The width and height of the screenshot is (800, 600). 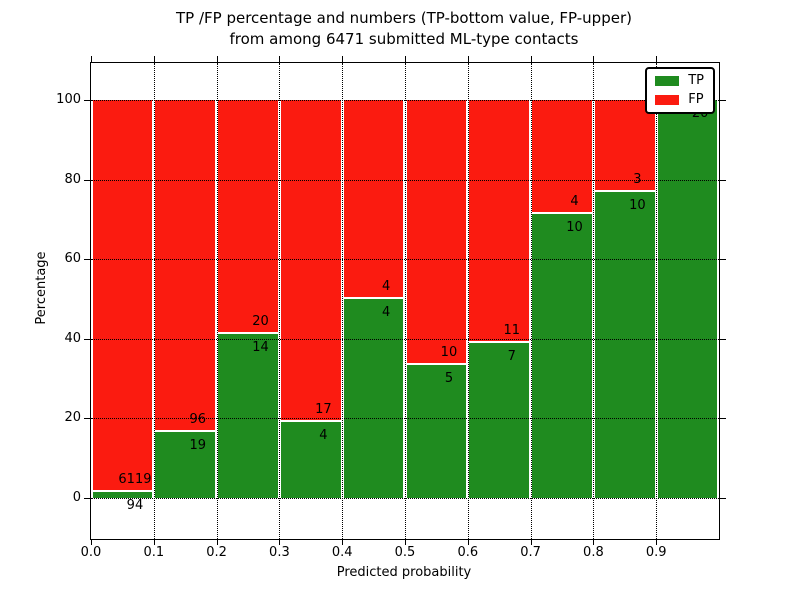 What do you see at coordinates (449, 379) in the screenshot?
I see `tp-count-label: 5` at bounding box center [449, 379].